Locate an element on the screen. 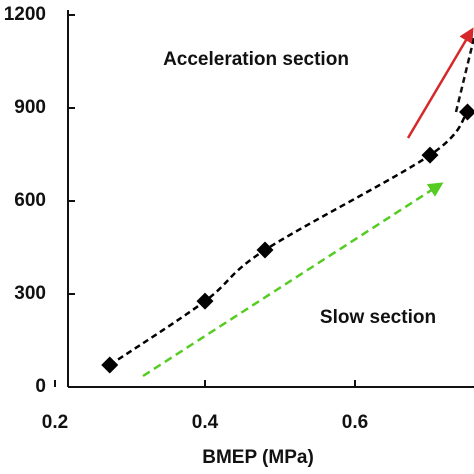  annotation: Acceleration section is located at coordinates (256, 59).